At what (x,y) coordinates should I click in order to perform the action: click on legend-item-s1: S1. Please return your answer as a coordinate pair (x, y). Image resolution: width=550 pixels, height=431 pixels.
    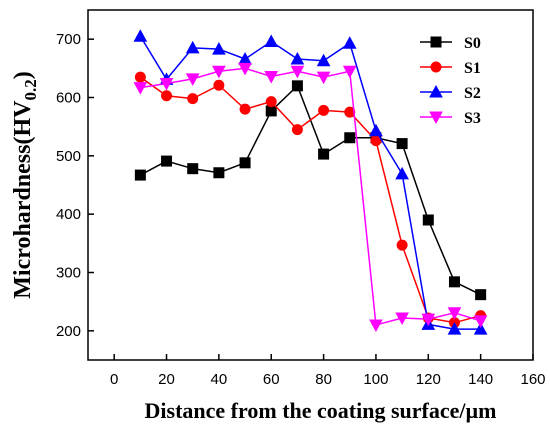
    Looking at the image, I should click on (450, 68).